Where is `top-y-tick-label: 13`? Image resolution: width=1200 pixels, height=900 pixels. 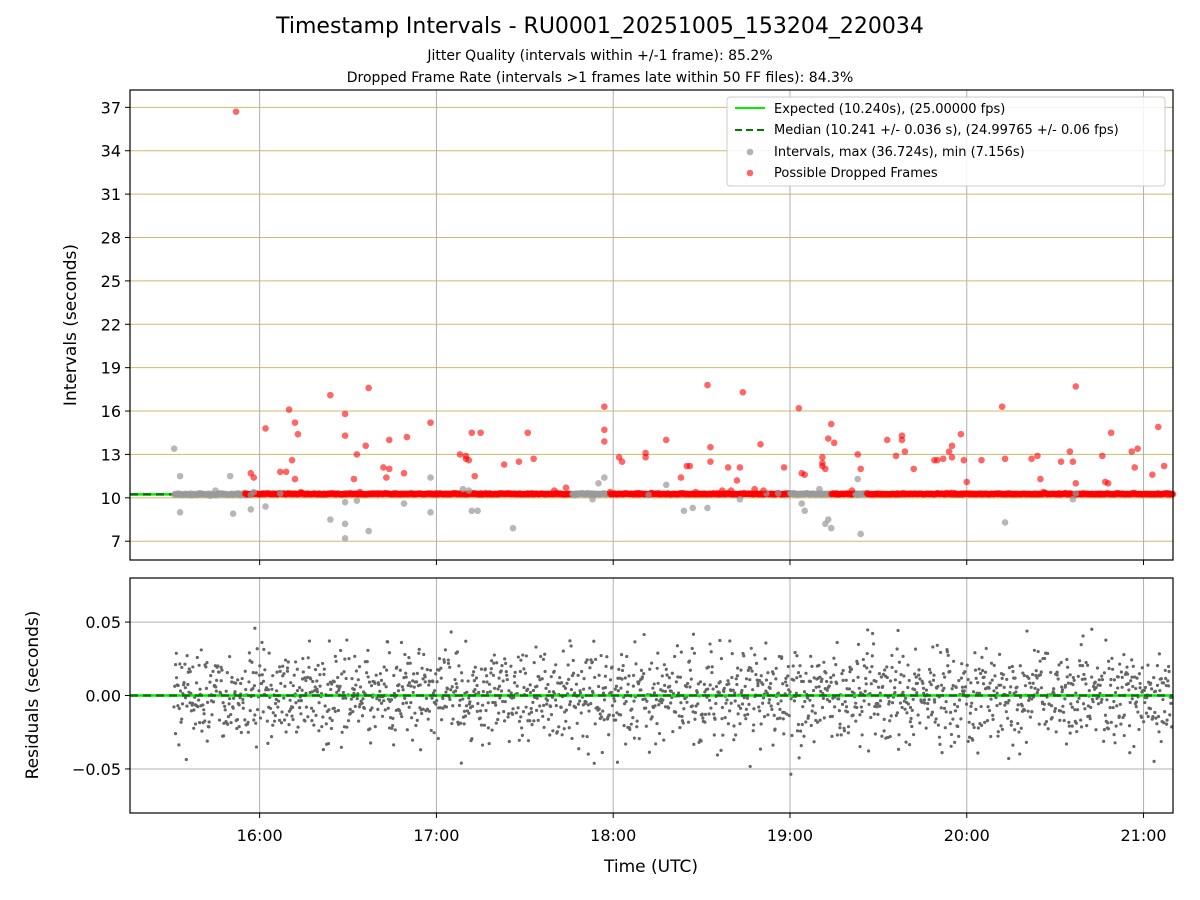 top-y-tick-label: 13 is located at coordinates (111, 454).